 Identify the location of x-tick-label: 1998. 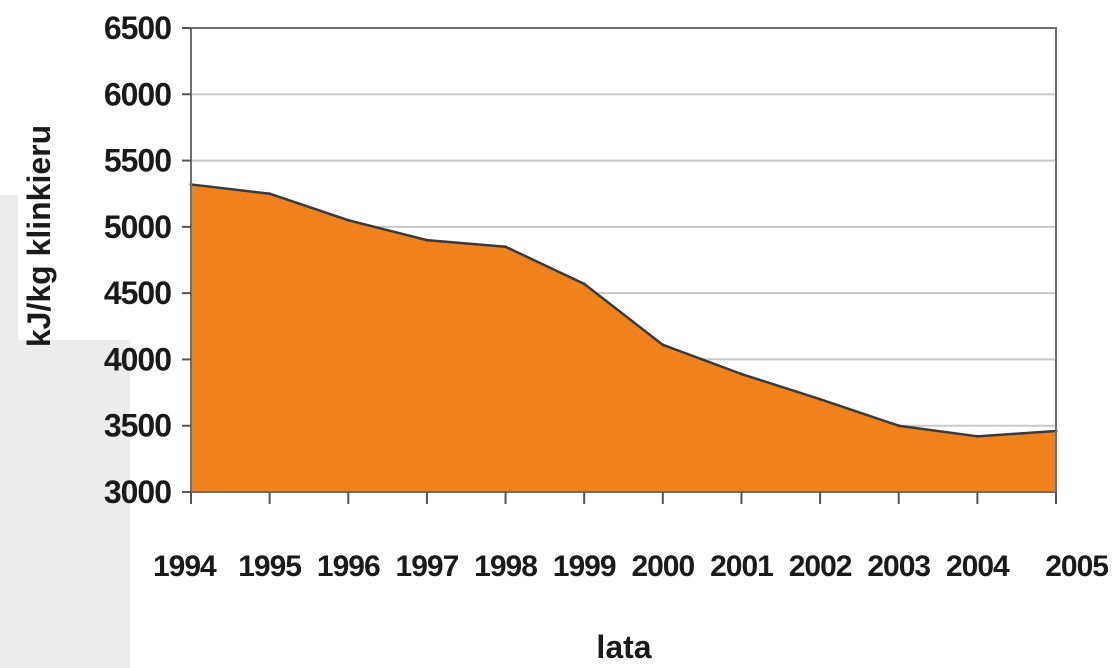
(505, 566).